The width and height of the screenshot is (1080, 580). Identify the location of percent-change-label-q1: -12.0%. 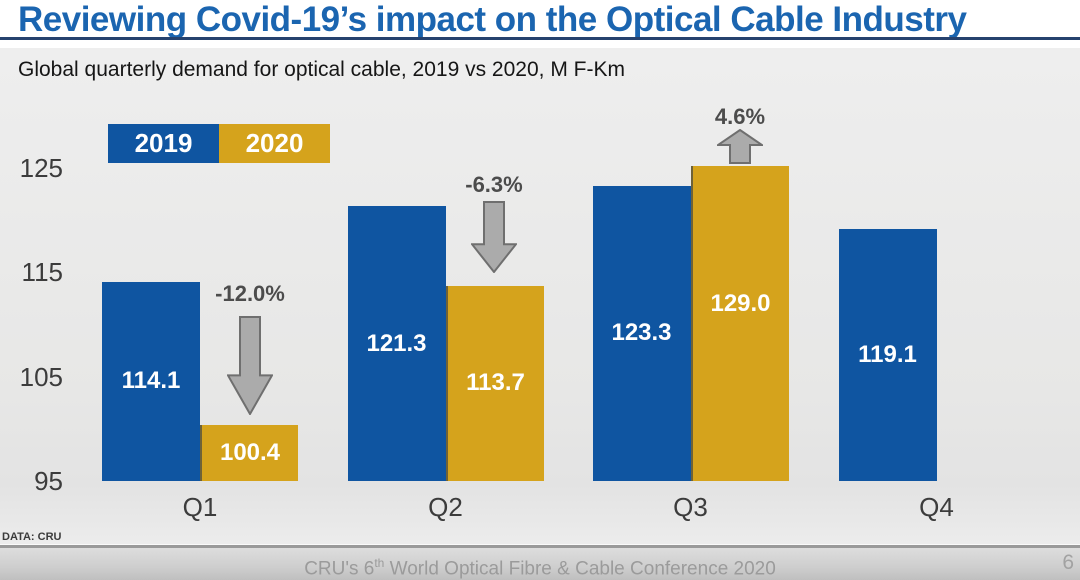
(250, 293).